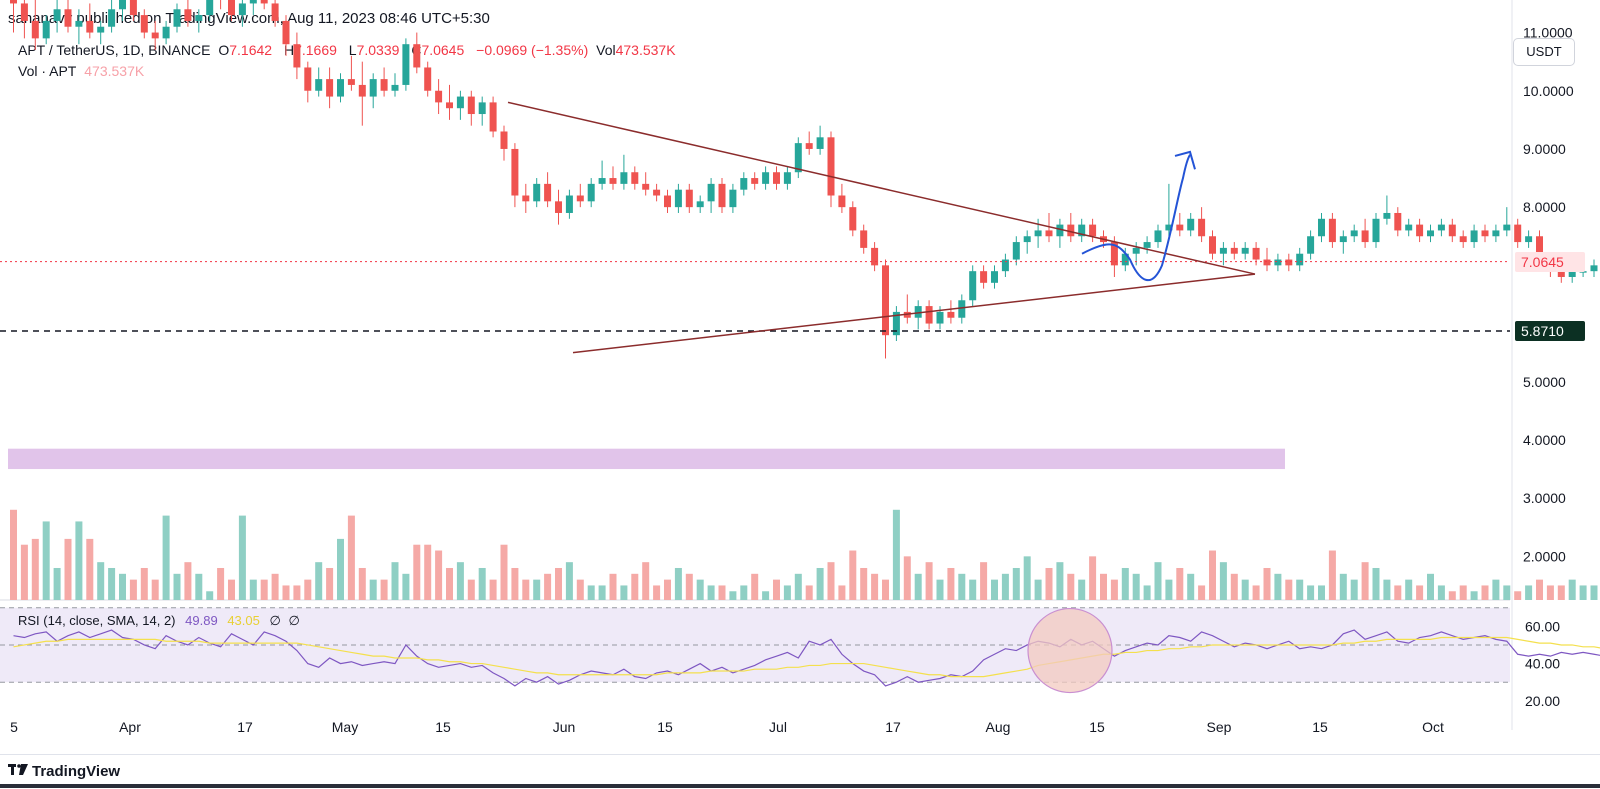  What do you see at coordinates (274, 620) in the screenshot?
I see `rsi-extra-1: ∅` at bounding box center [274, 620].